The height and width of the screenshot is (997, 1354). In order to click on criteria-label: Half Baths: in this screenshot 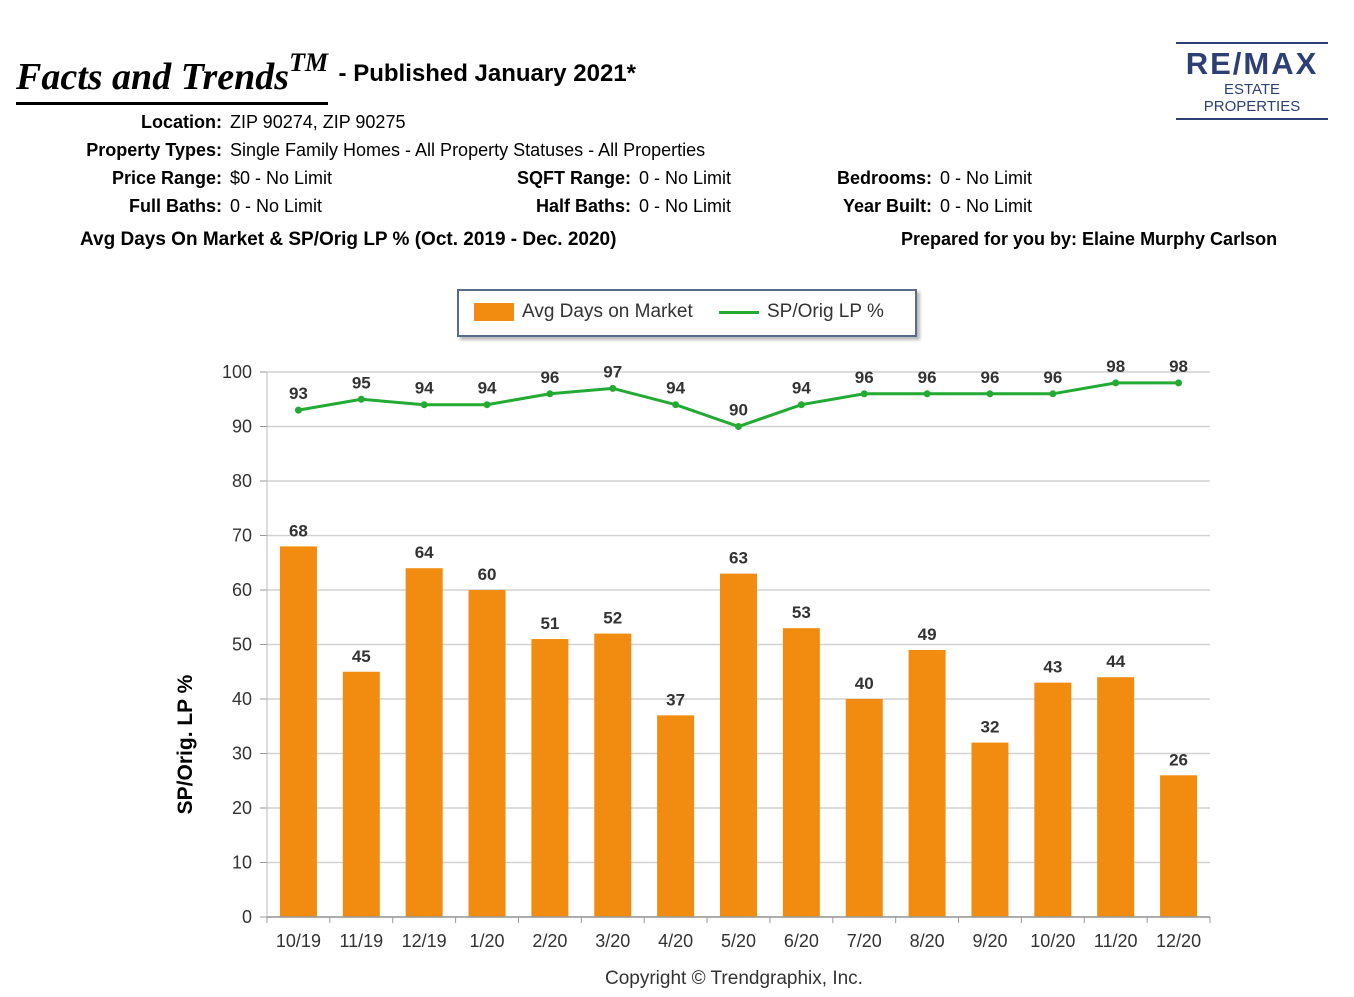, I will do `click(583, 206)`.